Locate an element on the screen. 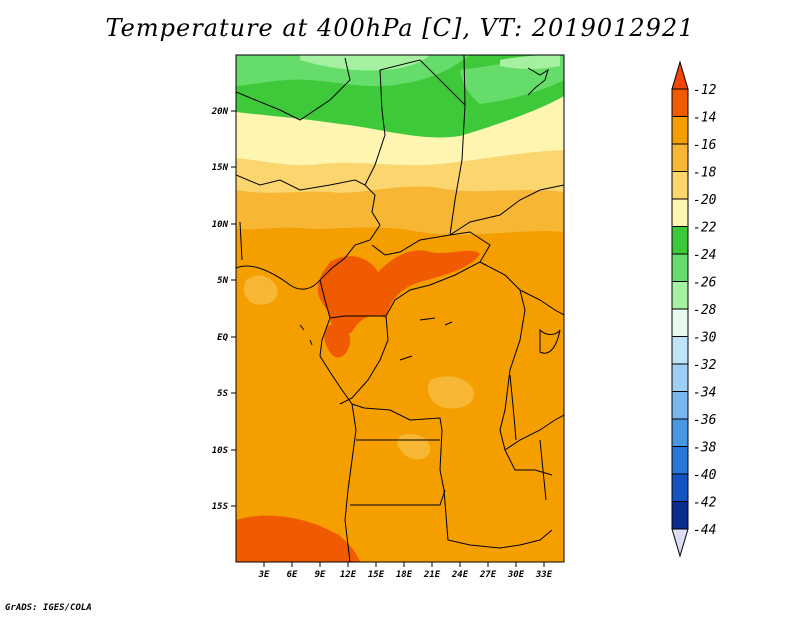 This screenshot has height=618, width=800. colorbar-label: -24 is located at coordinates (704, 255).